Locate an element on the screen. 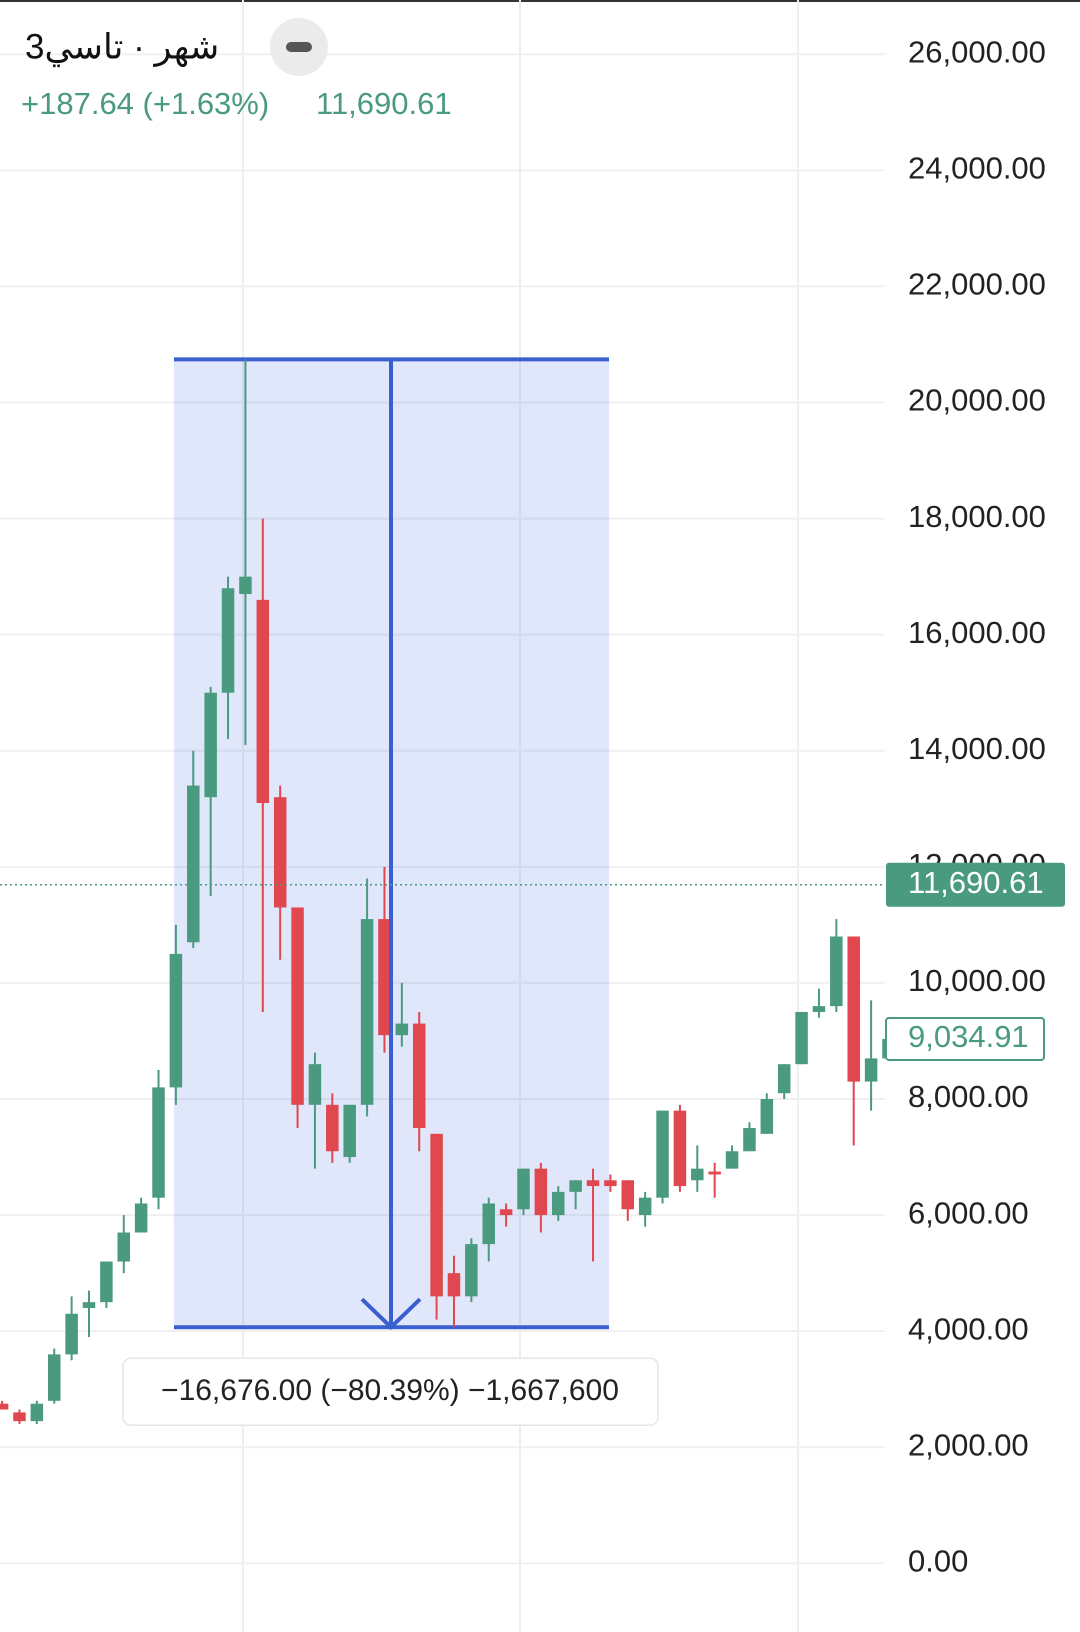 The height and width of the screenshot is (1632, 1080). measure-arrowhead is located at coordinates (391, 1314).